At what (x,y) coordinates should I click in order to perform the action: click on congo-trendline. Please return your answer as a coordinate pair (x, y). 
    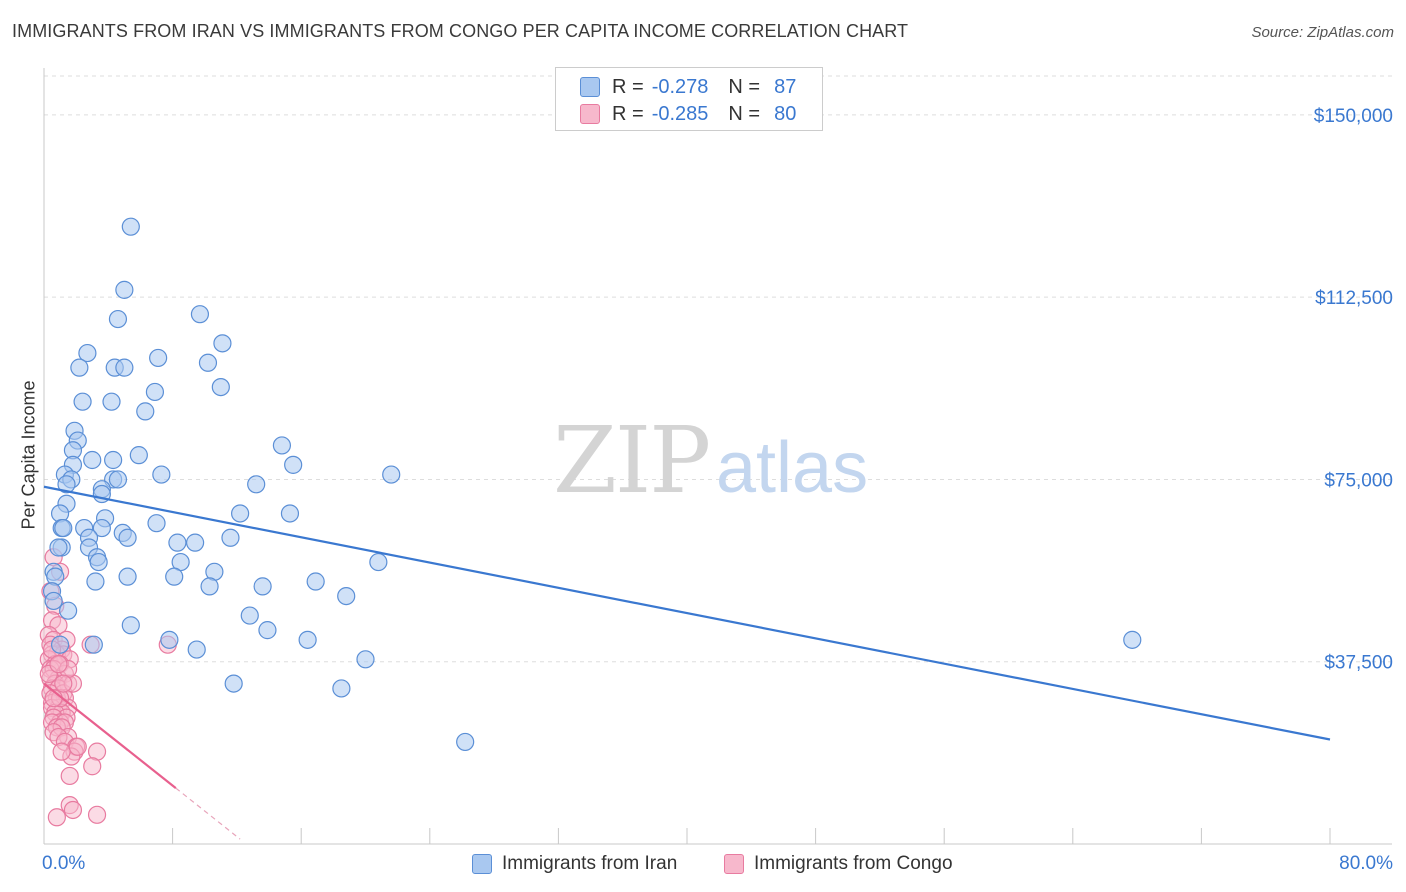
    Looking at the image, I should click on (110, 735).